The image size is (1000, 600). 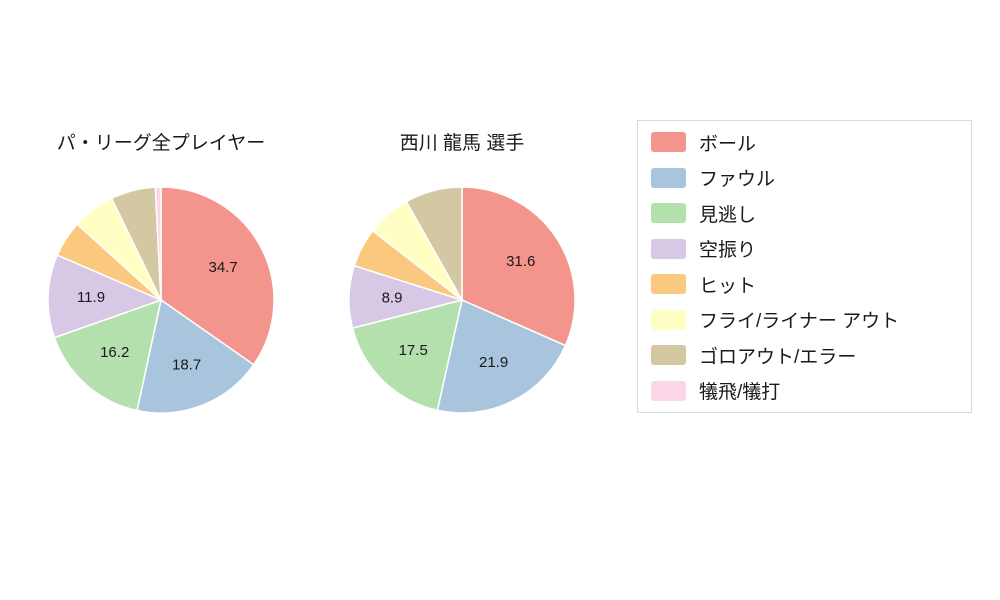 I want to click on legend-item: ゴロアウト/エラー, so click(x=811, y=356).